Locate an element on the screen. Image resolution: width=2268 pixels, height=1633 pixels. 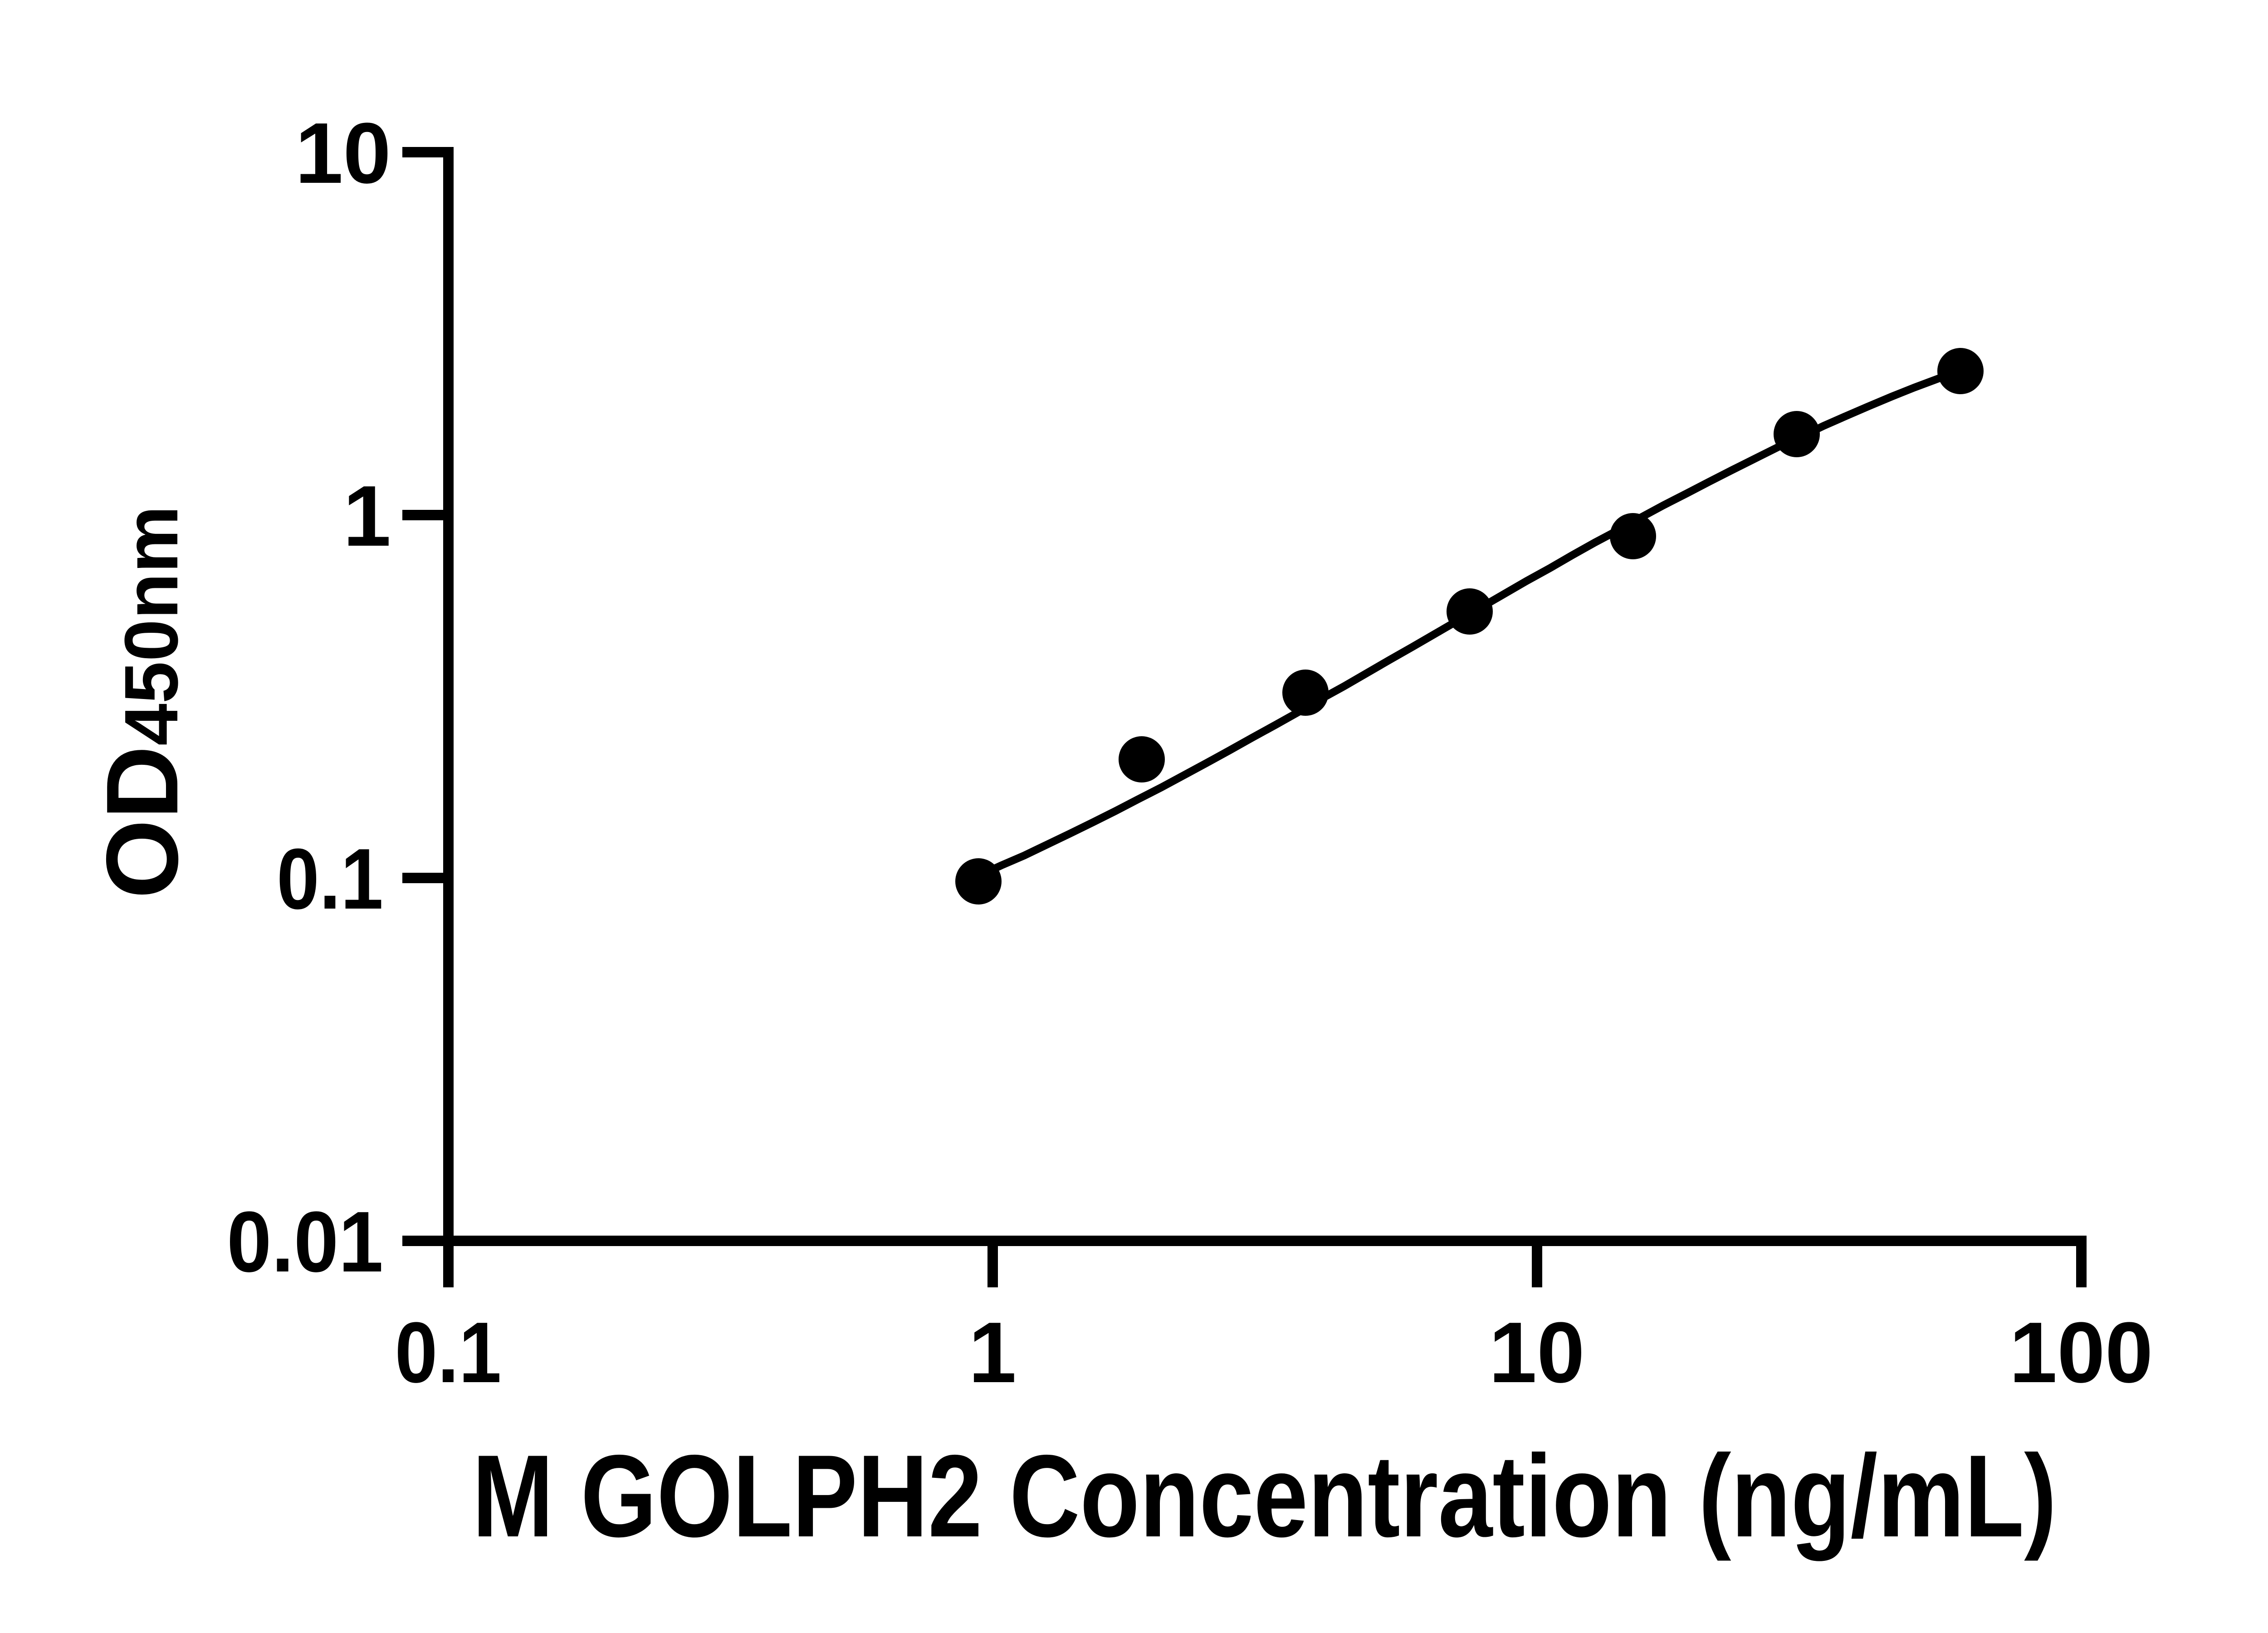
svg-text: M GOLPH2 Concentration (ng/mL) is located at coordinates (1265, 1496).